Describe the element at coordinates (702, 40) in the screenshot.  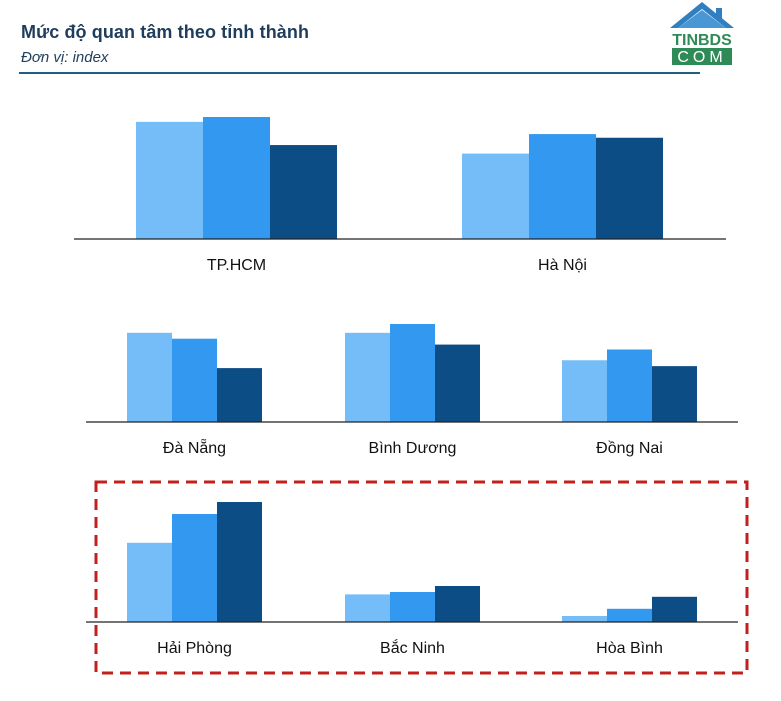
I see `logo-top-text: TINBDS` at that location.